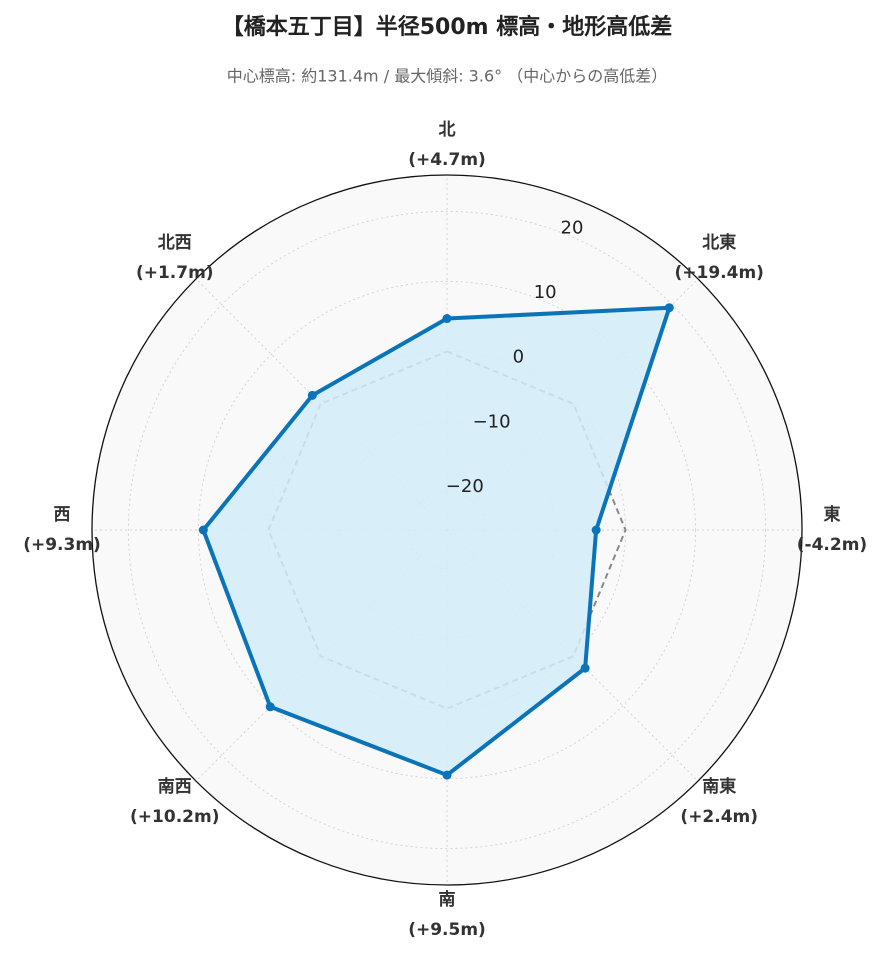  Describe the element at coordinates (832, 545) in the screenshot. I see `value-label: (-4.2m)` at that location.